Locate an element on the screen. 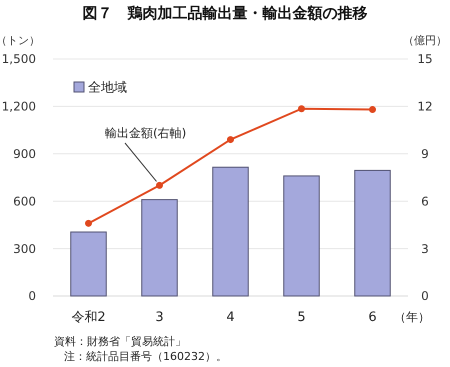 Image resolution: width=450 pixels, height=367 pixels. y2-tick-label: 0 is located at coordinates (425, 296).